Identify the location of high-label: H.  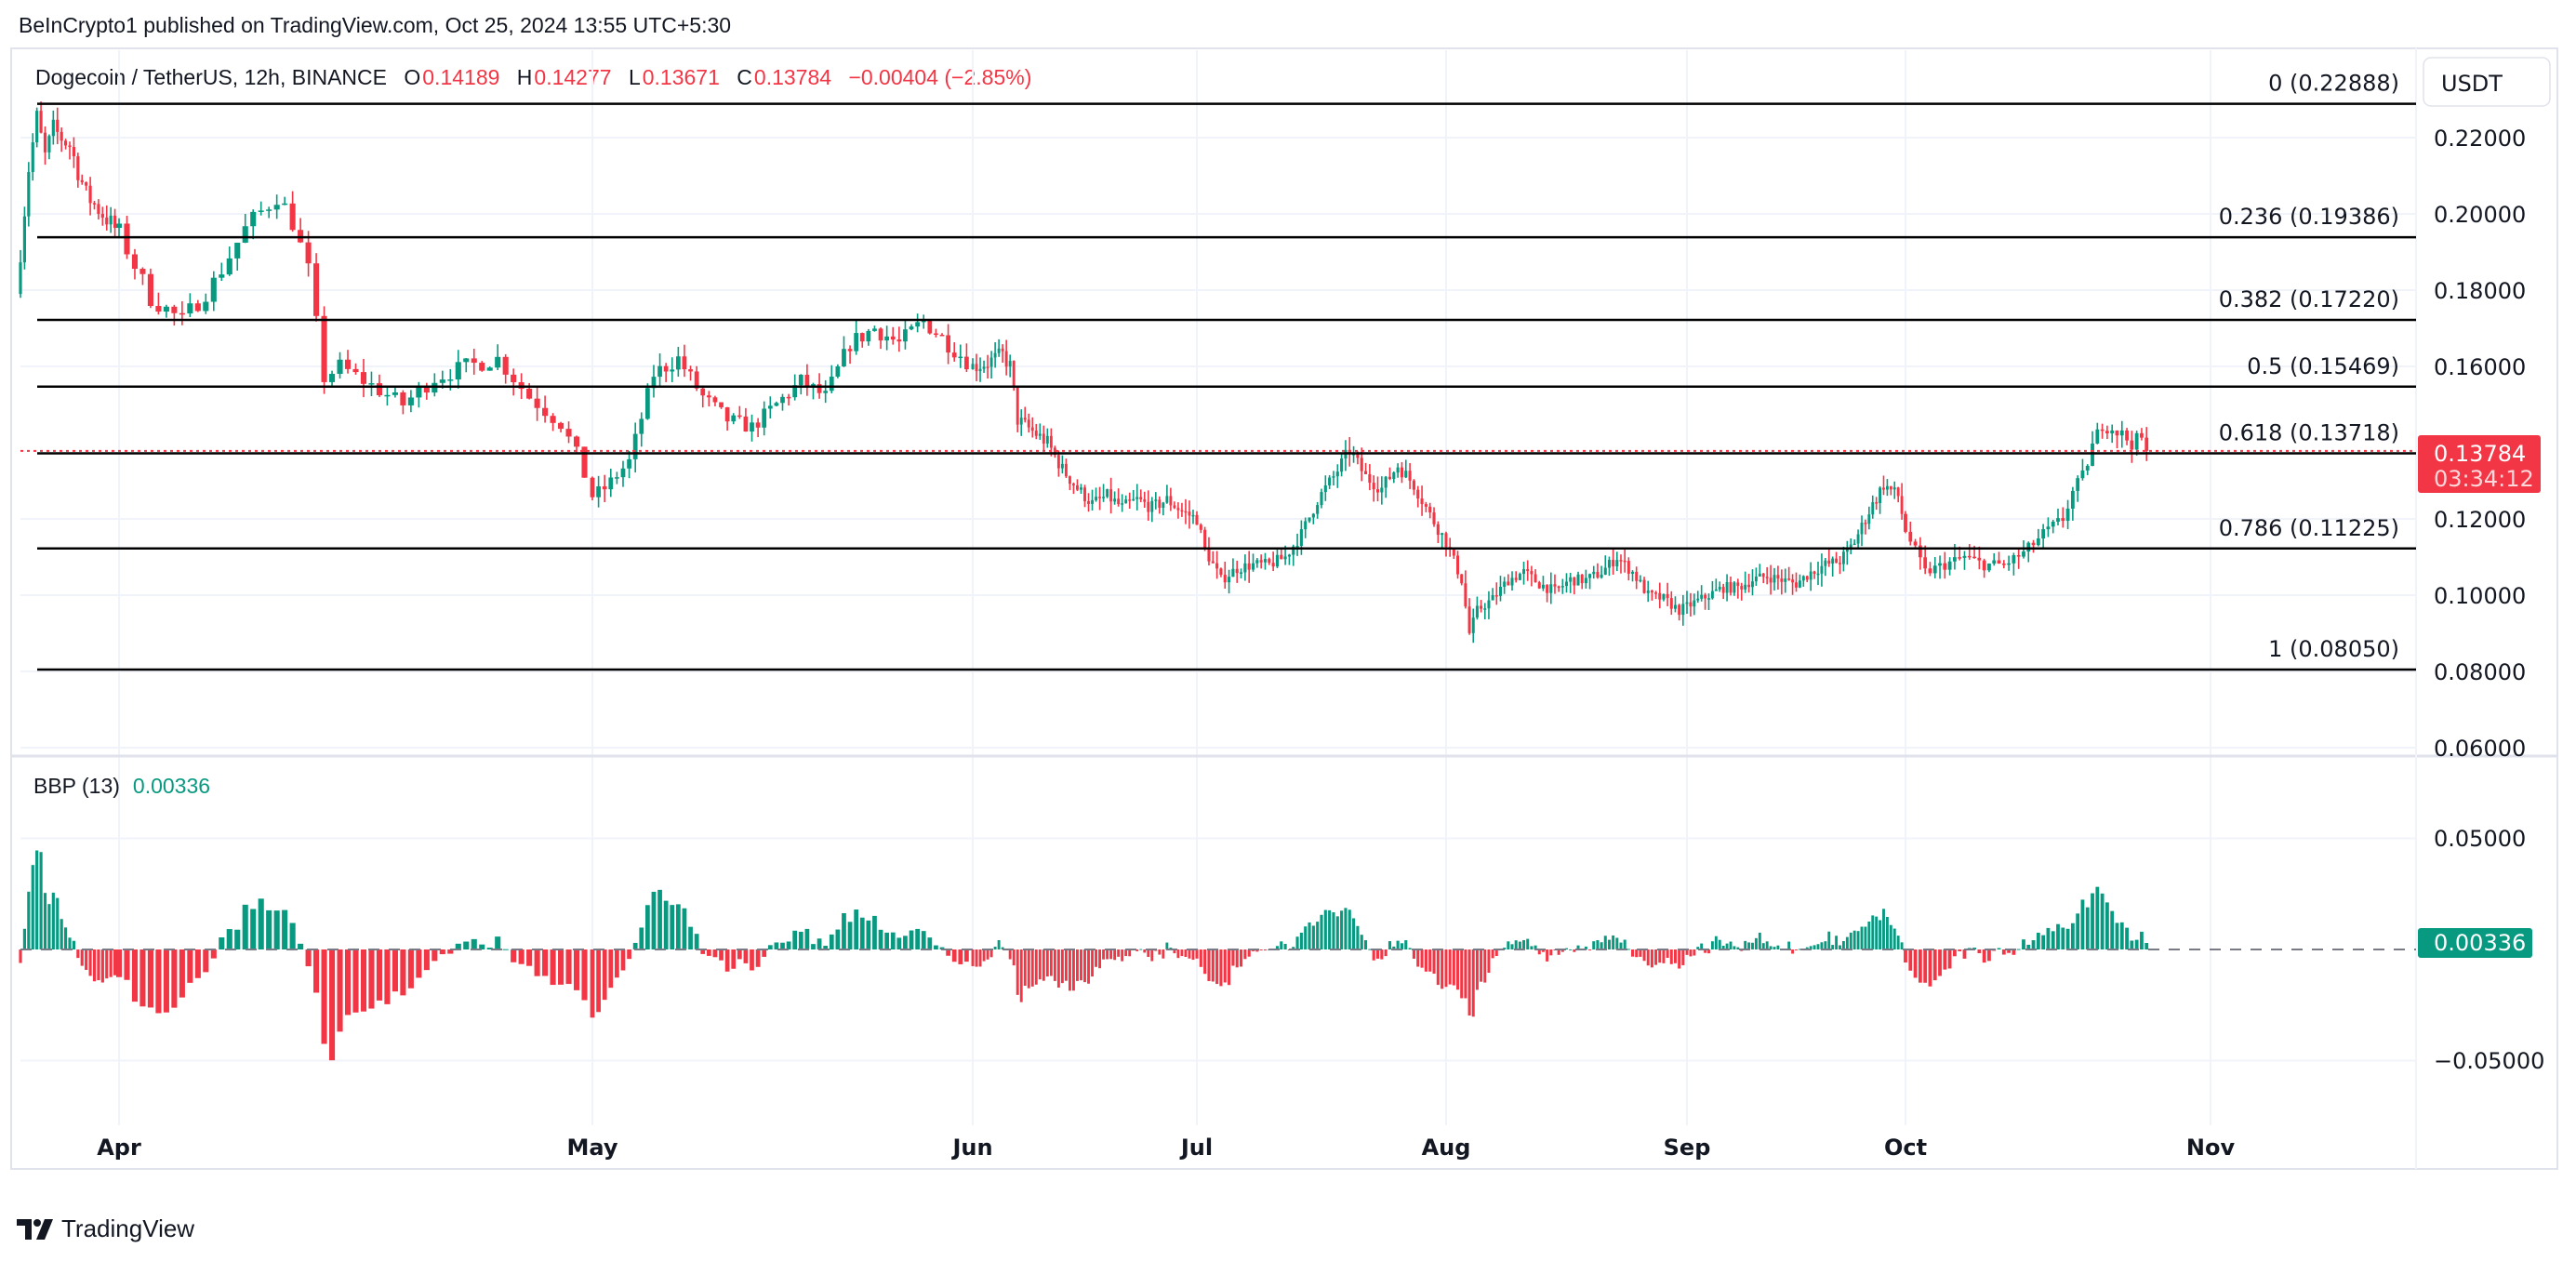
(524, 77).